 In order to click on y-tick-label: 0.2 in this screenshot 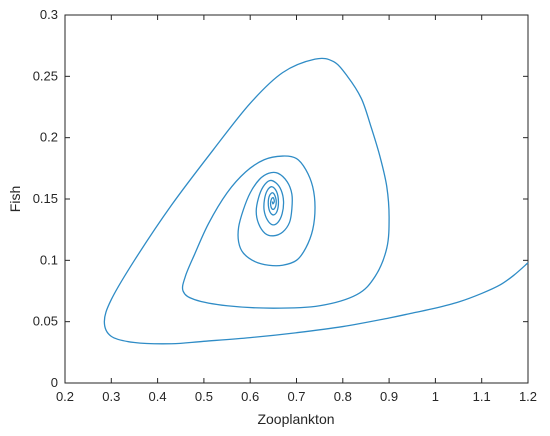, I will do `click(49, 137)`.